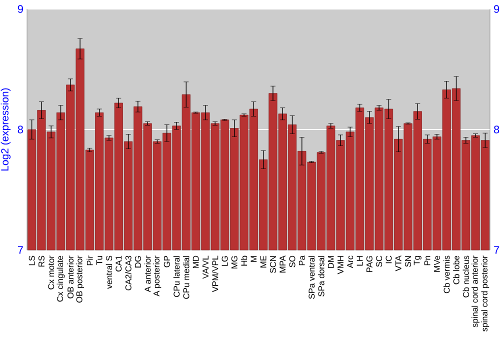 The image size is (500, 350). Describe the element at coordinates (331, 262) in the screenshot. I see `x-tick-label: DM` at that location.